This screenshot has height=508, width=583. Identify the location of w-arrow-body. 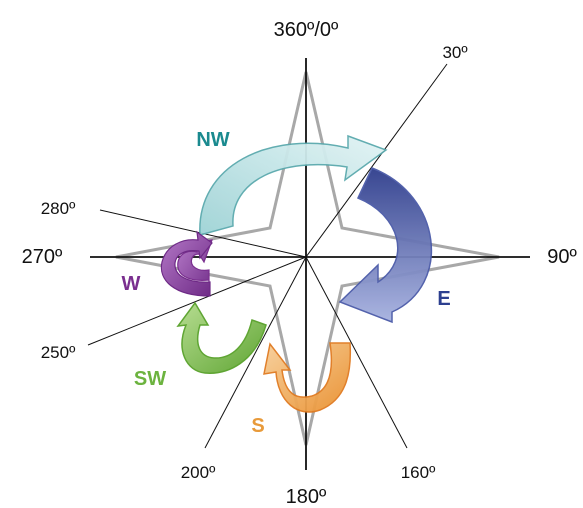
(186, 263).